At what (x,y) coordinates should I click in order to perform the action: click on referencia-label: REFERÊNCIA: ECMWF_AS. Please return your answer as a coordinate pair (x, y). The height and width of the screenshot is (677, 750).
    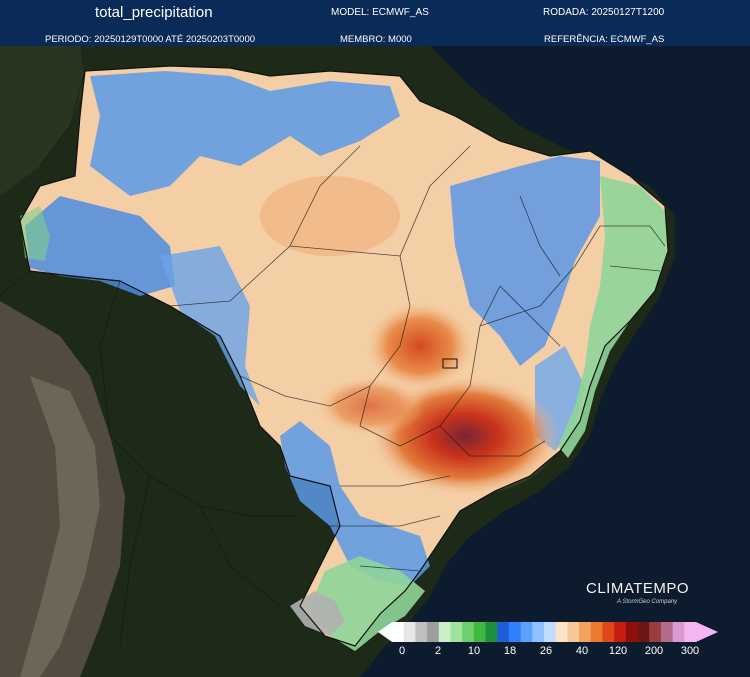
    Looking at the image, I should click on (604, 39).